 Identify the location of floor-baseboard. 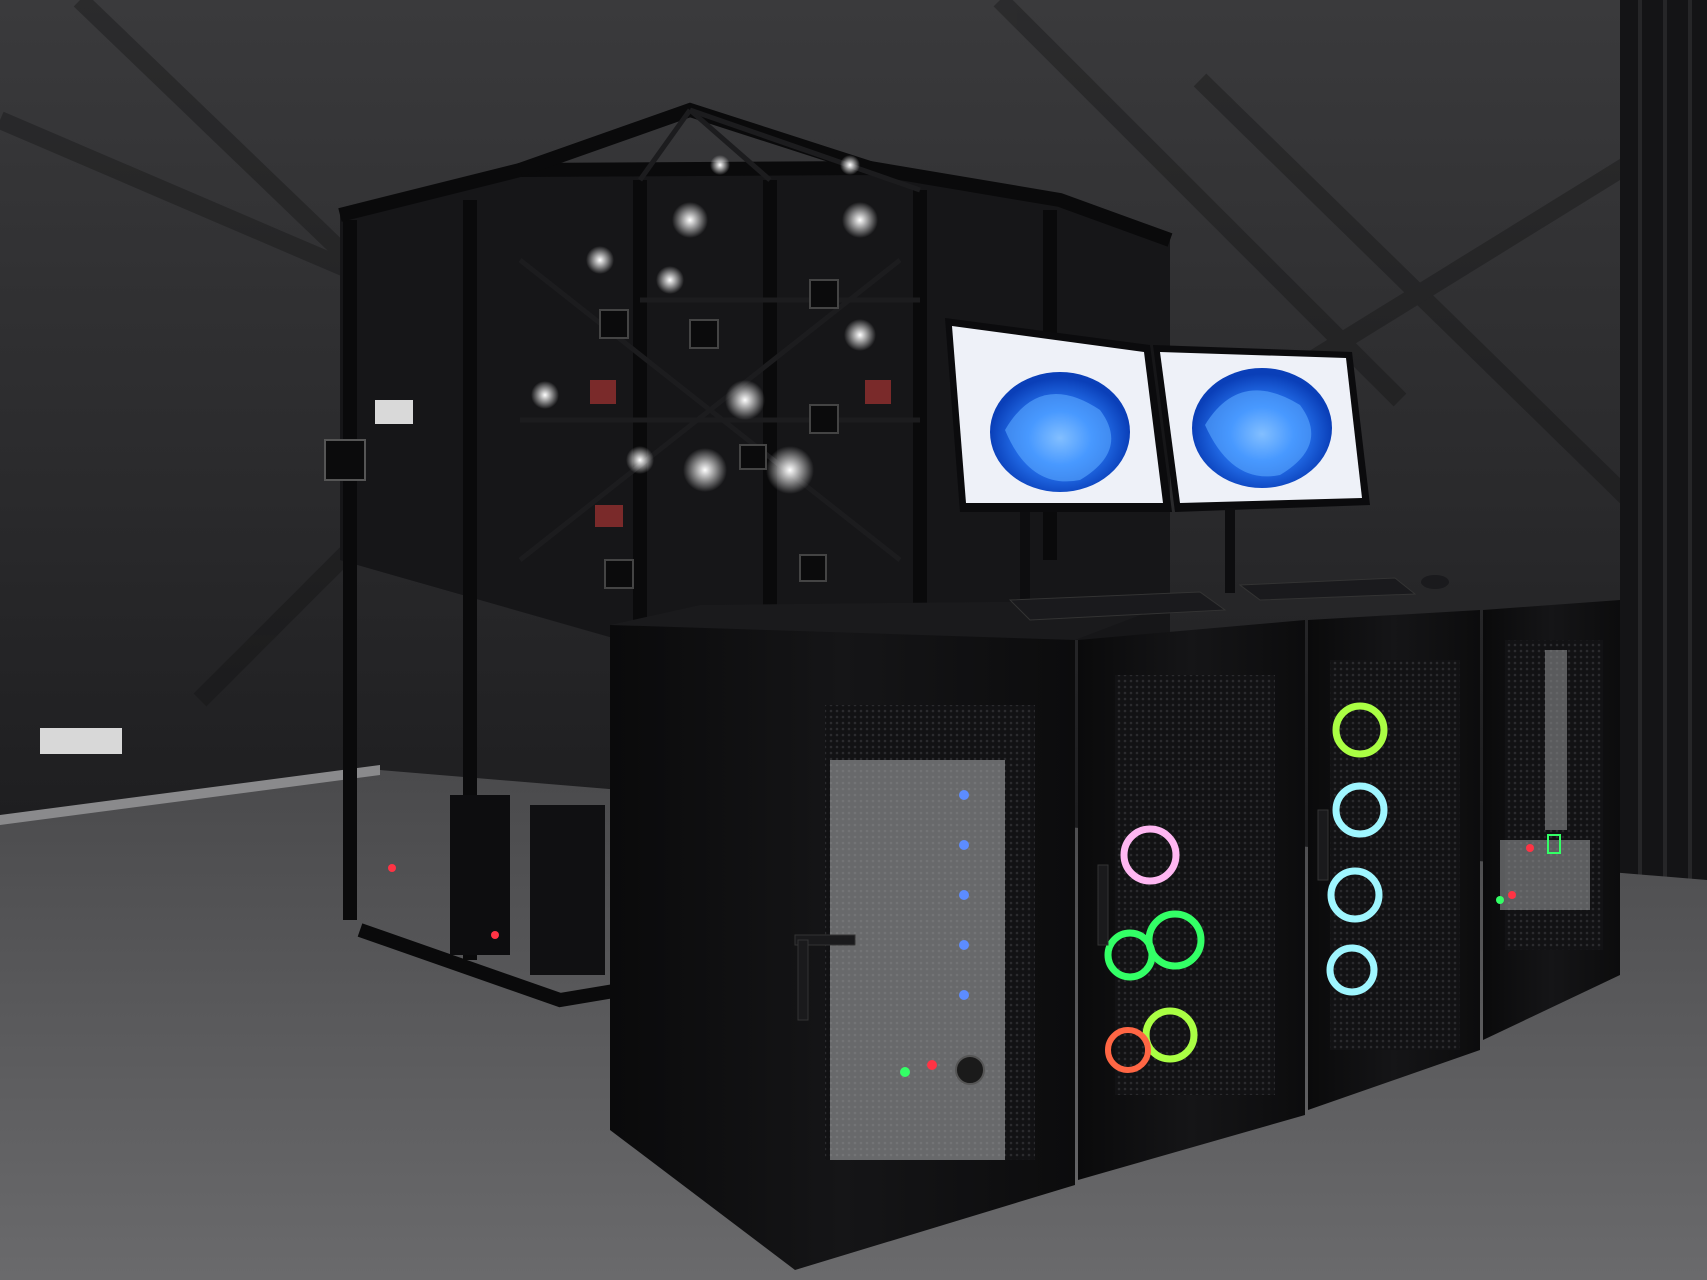
(190, 795).